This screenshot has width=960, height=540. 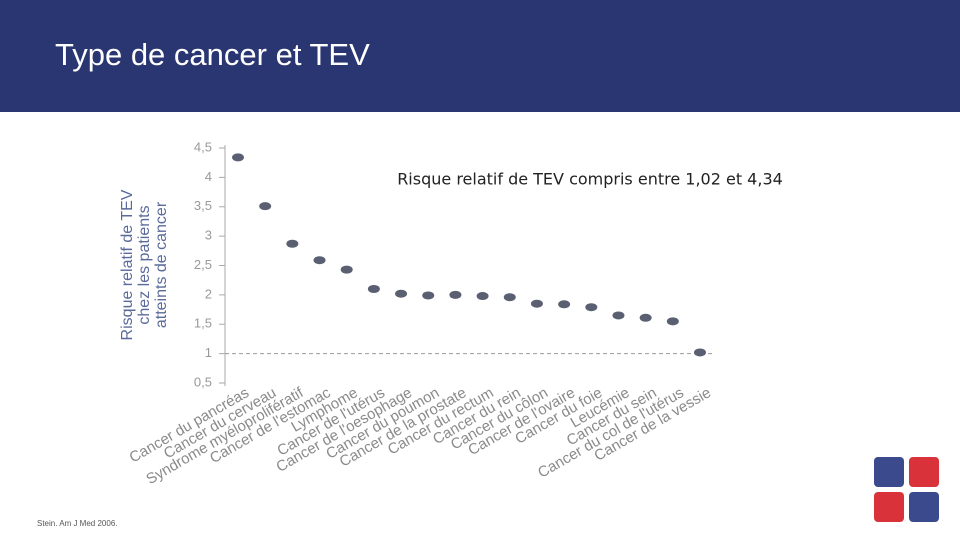 What do you see at coordinates (208, 293) in the screenshot?
I see `y-tick-label: 2` at bounding box center [208, 293].